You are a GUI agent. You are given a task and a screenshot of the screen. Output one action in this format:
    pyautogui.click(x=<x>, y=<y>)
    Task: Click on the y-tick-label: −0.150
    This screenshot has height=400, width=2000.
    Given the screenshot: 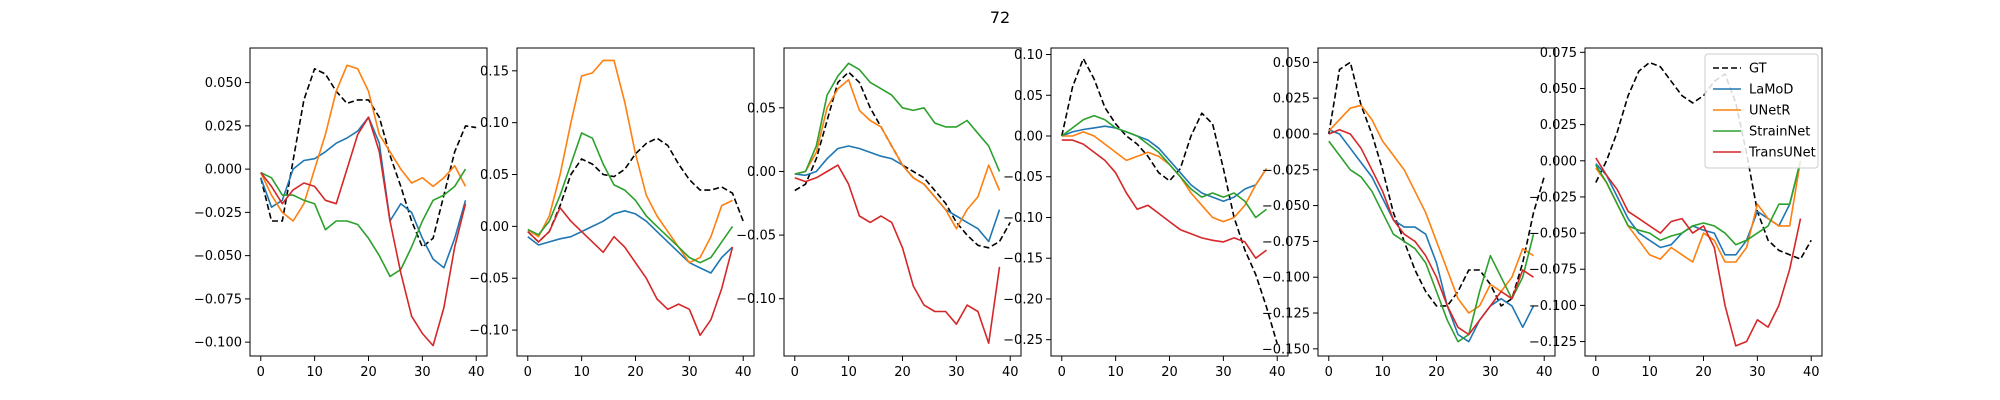 What is the action you would take?
    pyautogui.click(x=1286, y=349)
    